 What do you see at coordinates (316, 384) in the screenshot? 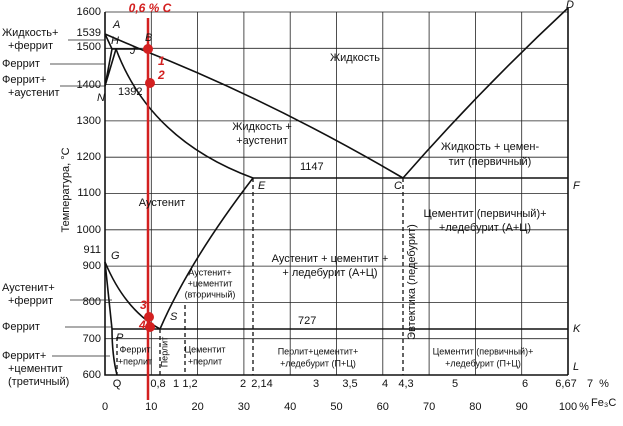
I see `x-tick-label: 3` at bounding box center [316, 384].